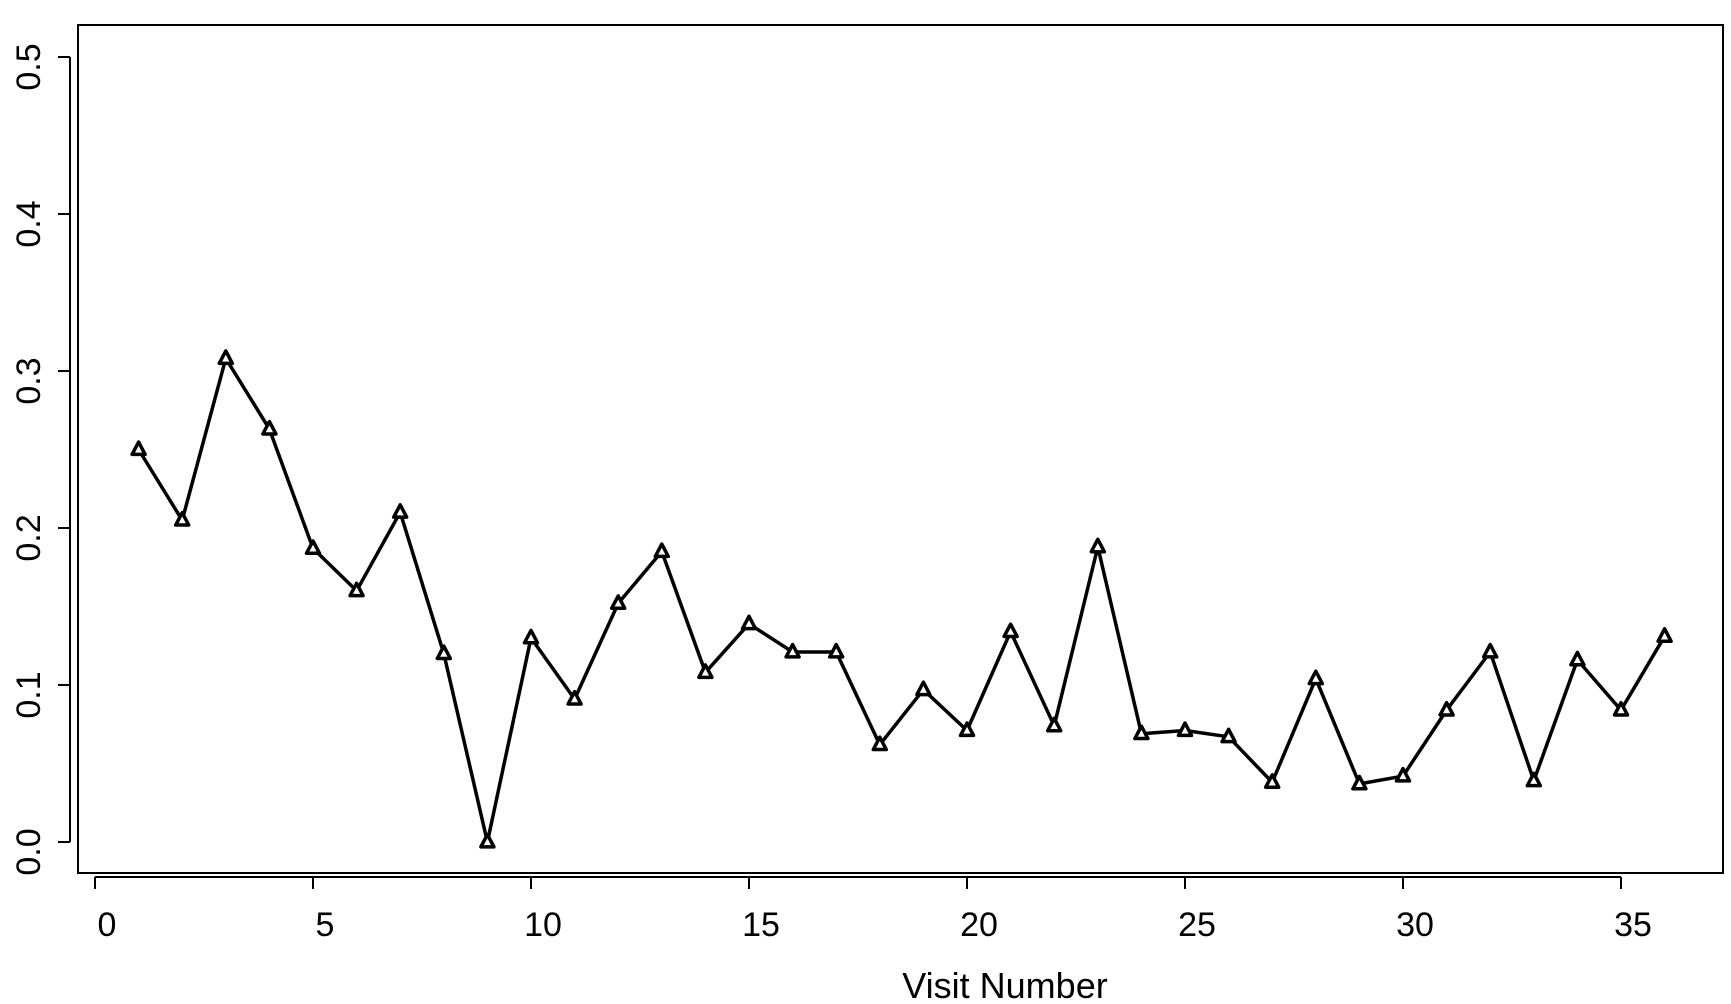 This screenshot has width=1731, height=1004. I want to click on y-tick-label: 0.4, so click(29, 223).